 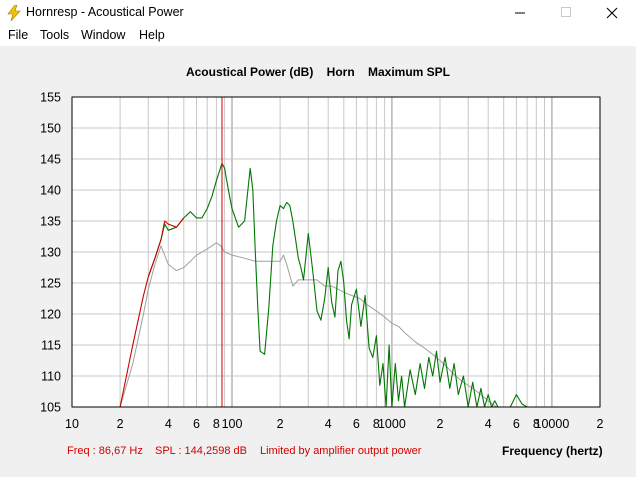 What do you see at coordinates (50, 315) in the screenshot?
I see `y-tick-label: 120` at bounding box center [50, 315].